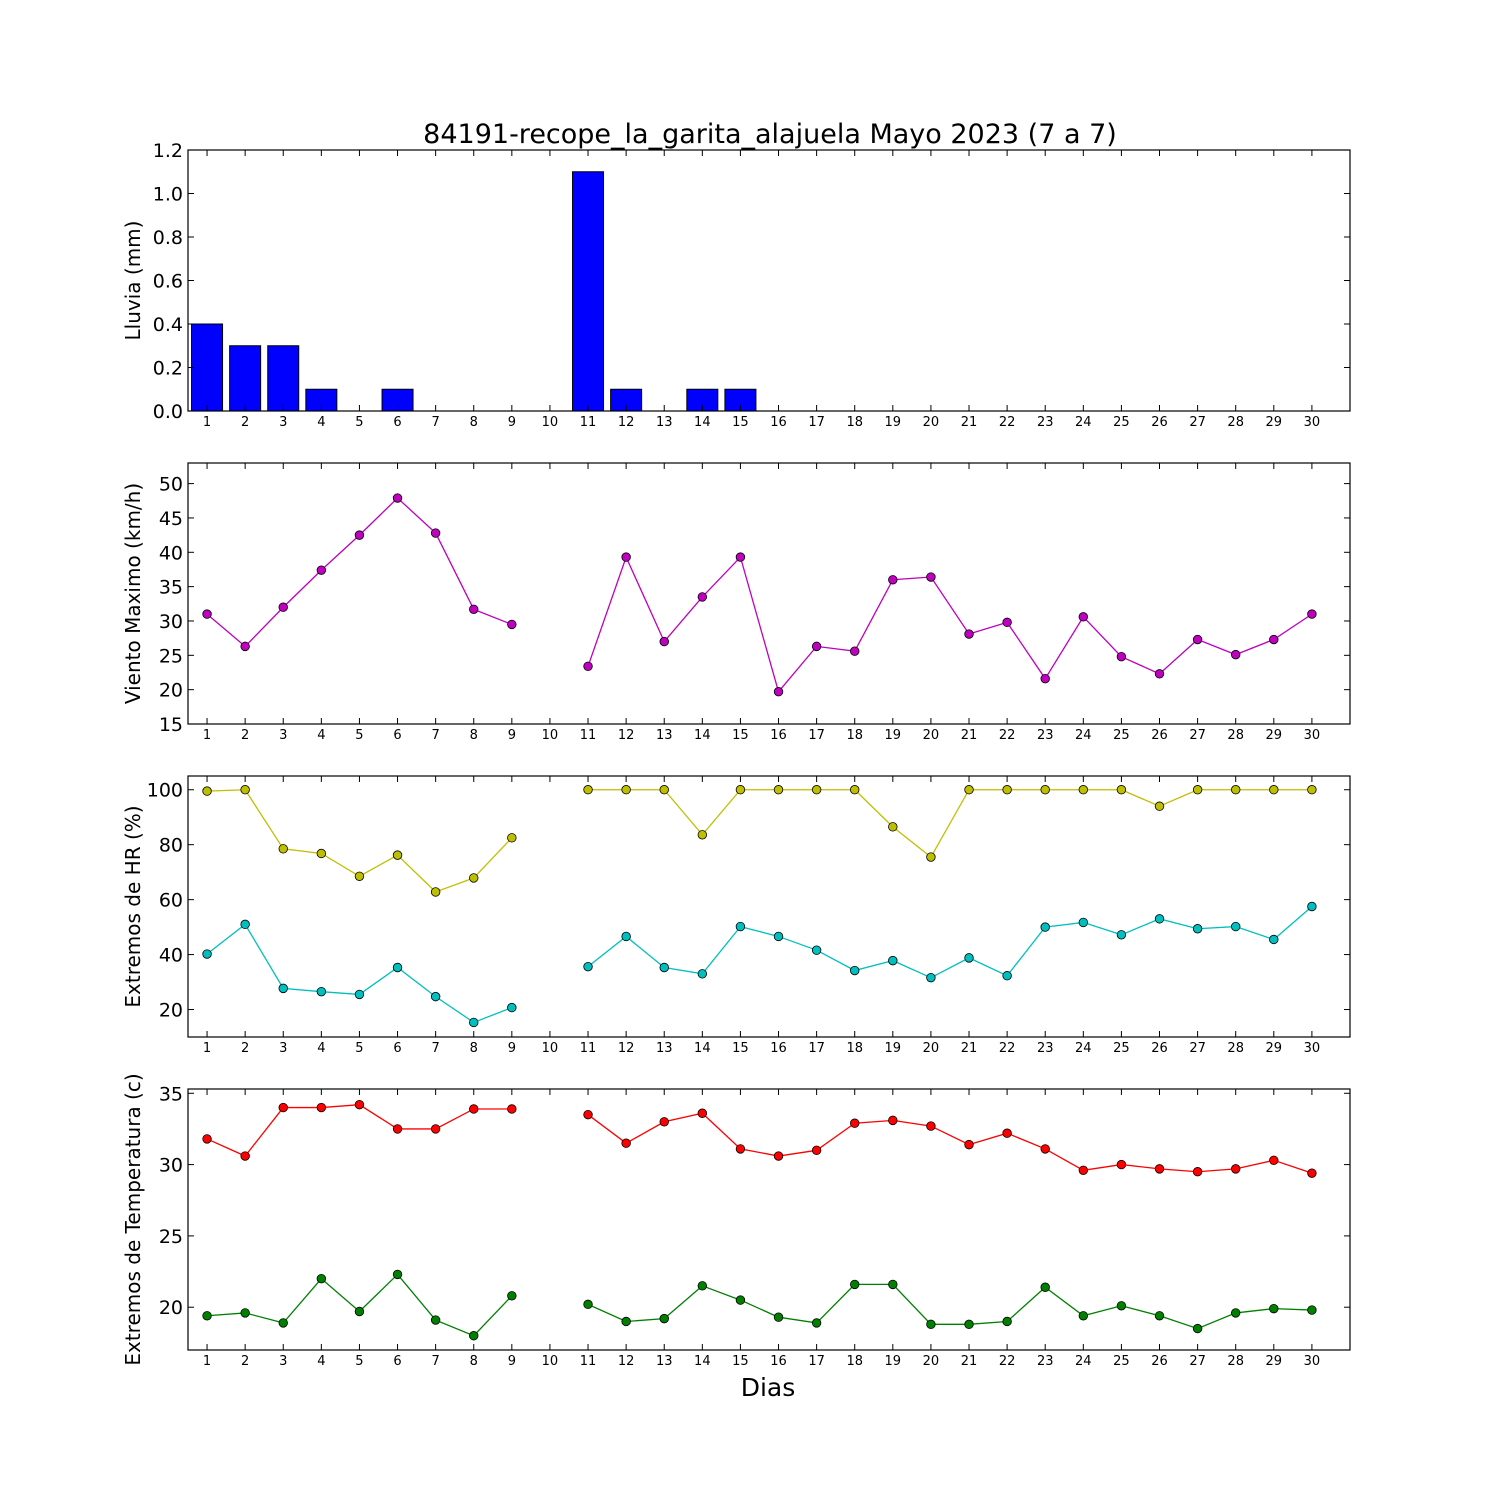 This screenshot has width=1500, height=1500. Describe the element at coordinates (1121, 1048) in the screenshot. I see `x-tick-label: 25` at that location.